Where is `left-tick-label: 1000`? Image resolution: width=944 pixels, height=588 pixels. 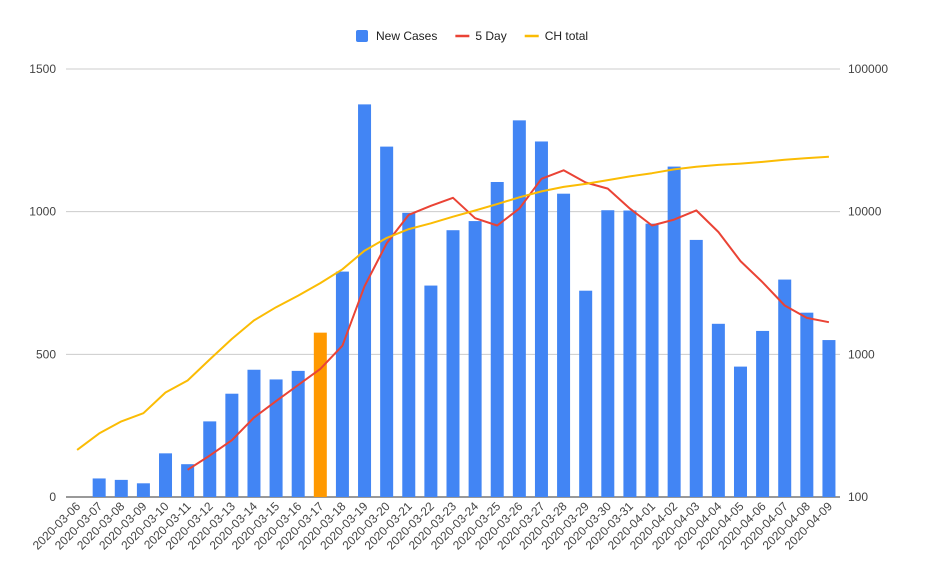
left-tick-label: 1000 is located at coordinates (42, 212).